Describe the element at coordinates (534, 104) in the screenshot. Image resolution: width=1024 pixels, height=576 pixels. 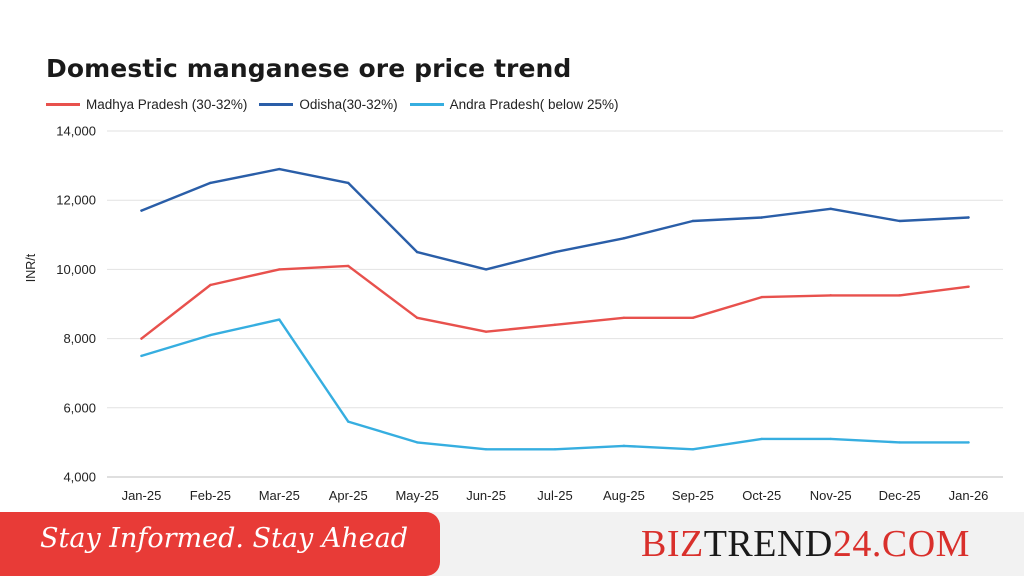
I see `legend-label-andra-pradesh: Andra Pradesh( below 25%)` at that location.